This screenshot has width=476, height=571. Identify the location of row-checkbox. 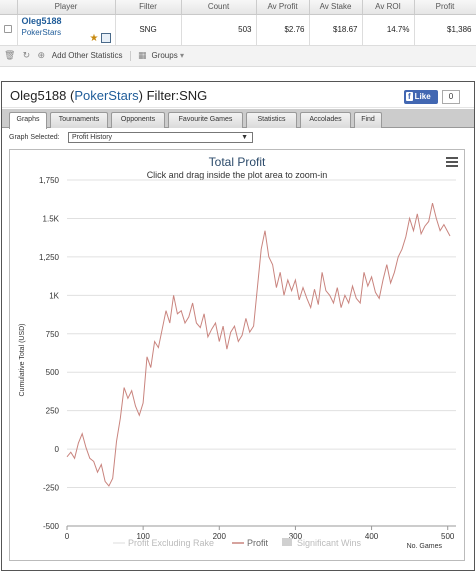
(8, 28).